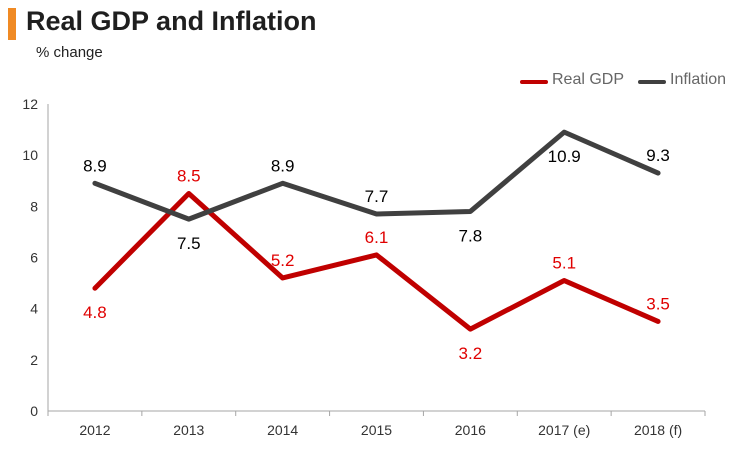 The image size is (751, 450). Describe the element at coordinates (69, 52) in the screenshot. I see `chart-subtitle: % change` at that location.